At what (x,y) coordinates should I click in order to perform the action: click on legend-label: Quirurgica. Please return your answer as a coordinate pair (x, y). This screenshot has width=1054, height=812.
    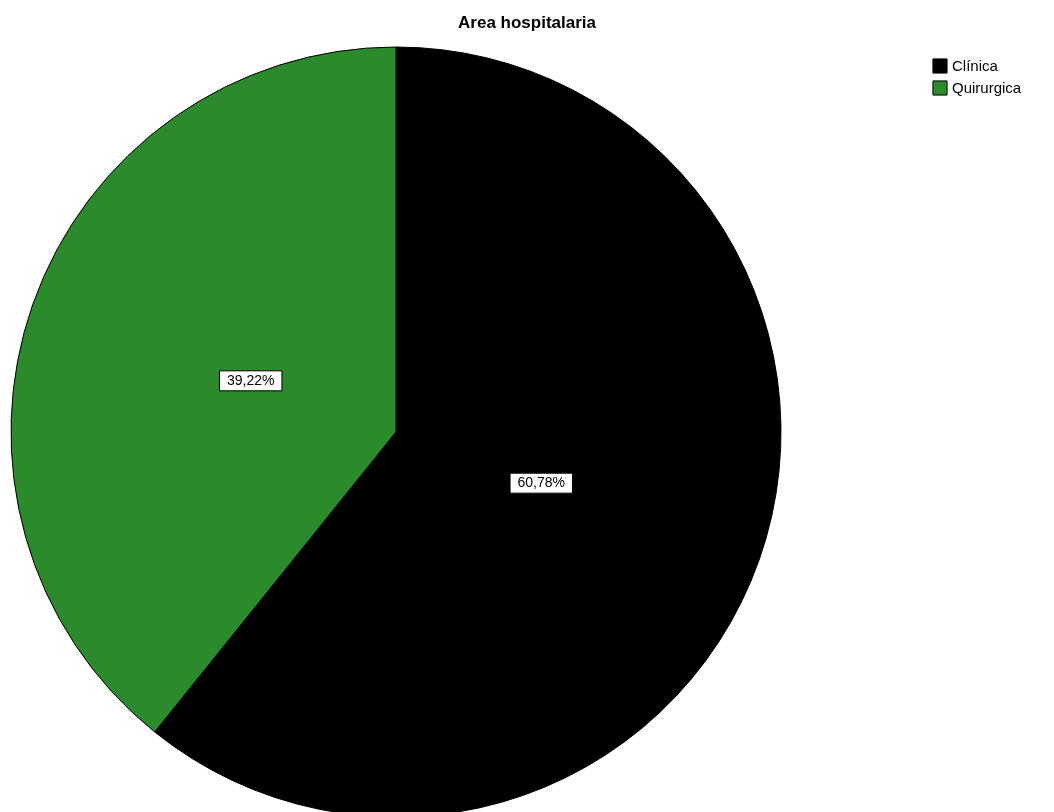
    Looking at the image, I should click on (987, 87).